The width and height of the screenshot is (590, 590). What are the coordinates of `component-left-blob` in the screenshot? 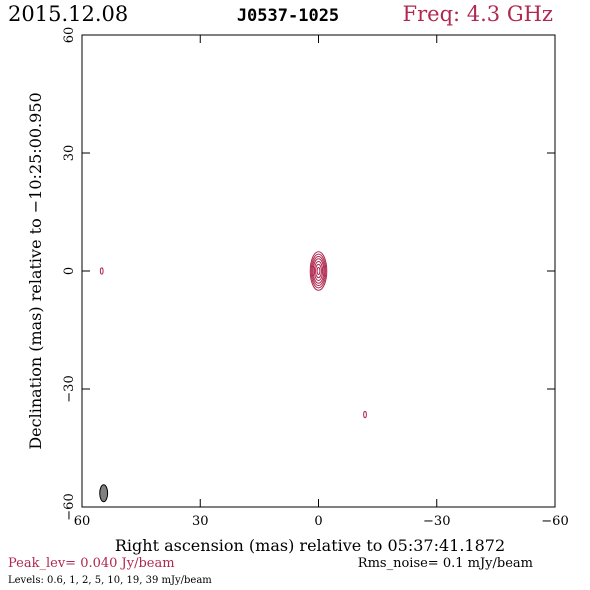 It's located at (101, 271).